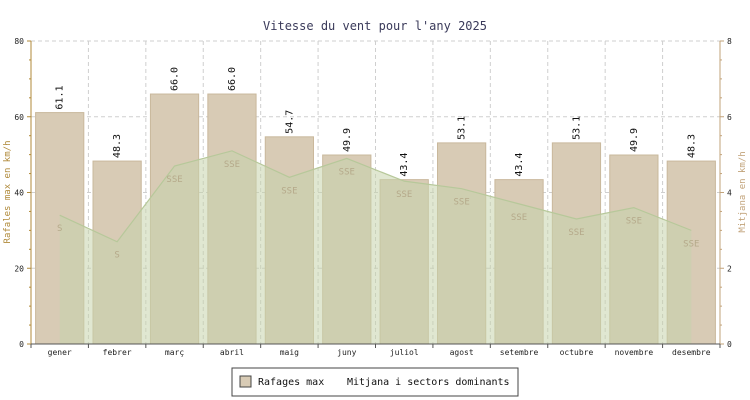 This screenshot has height=400, width=750. Describe the element at coordinates (519, 352) in the screenshot. I see `x-tick-label: setembre` at that location.